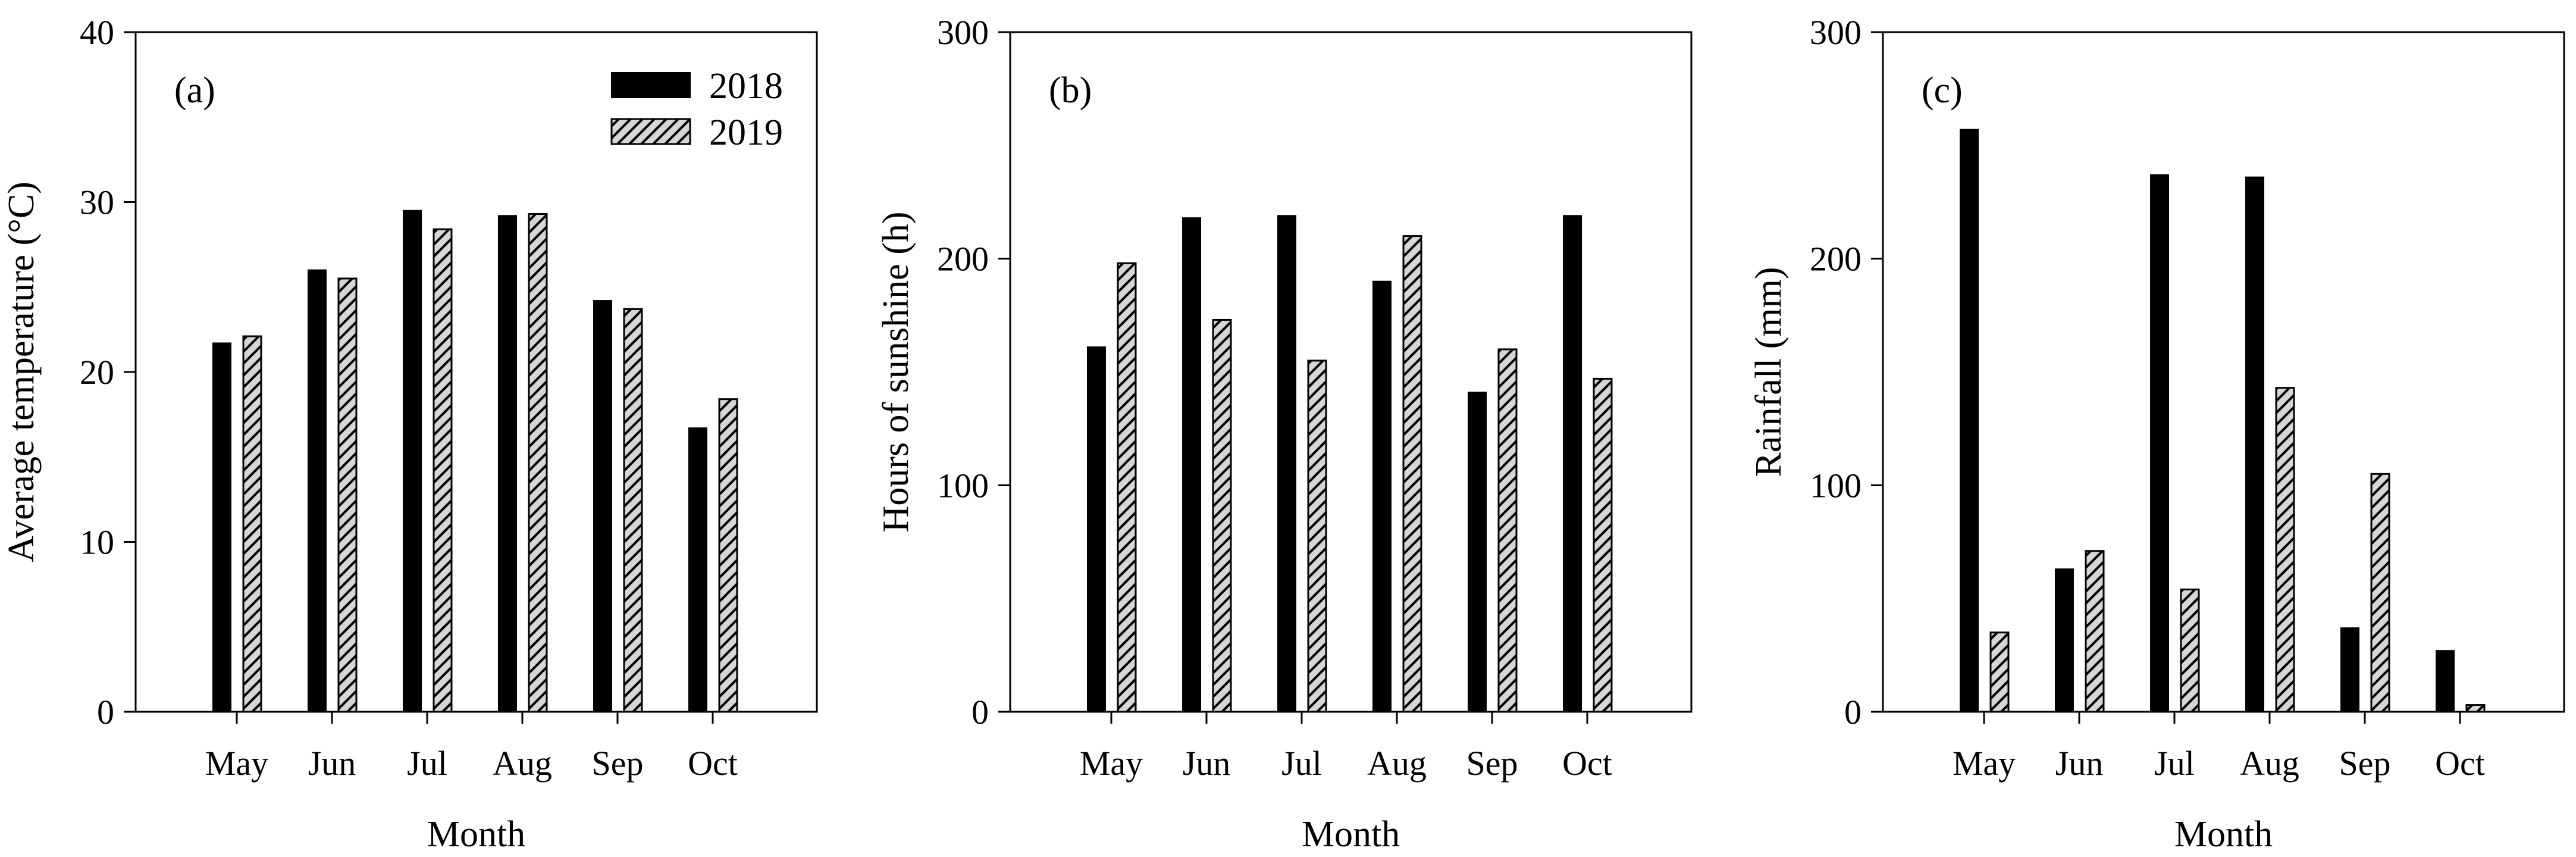  What do you see at coordinates (1070, 90) in the screenshot?
I see `panel-letter: (b)` at bounding box center [1070, 90].